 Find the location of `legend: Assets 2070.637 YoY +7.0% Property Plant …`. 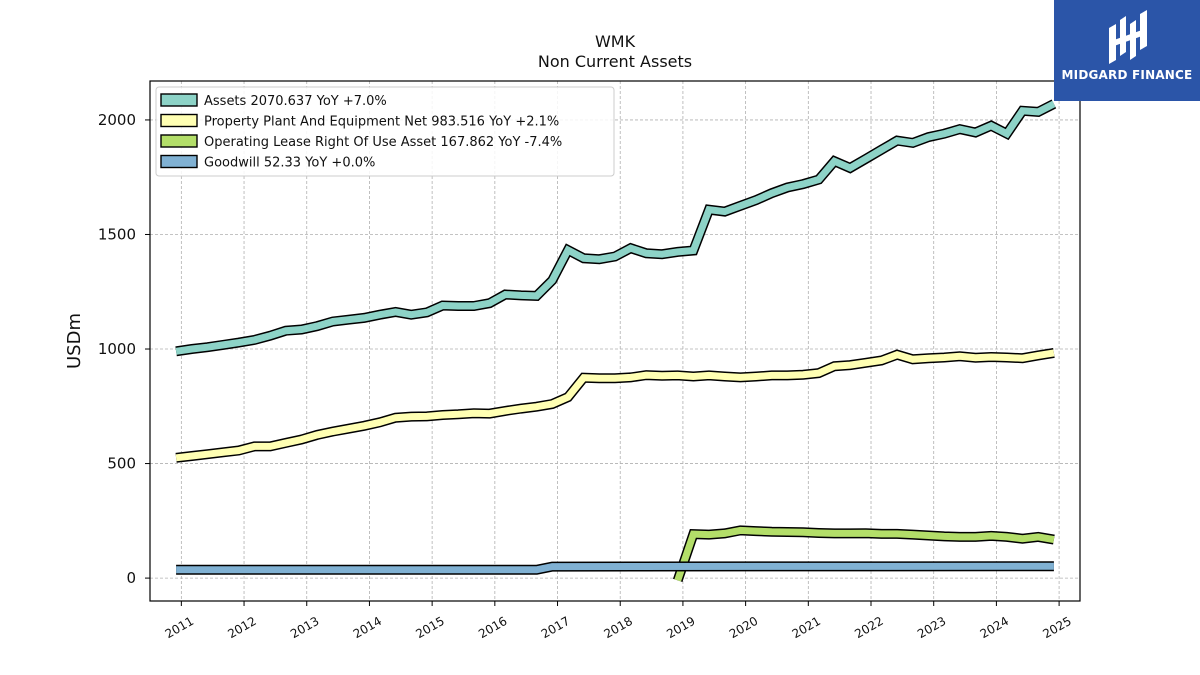

legend: Assets 2070.637 YoY +7.0% Property Plant … is located at coordinates (385, 131).